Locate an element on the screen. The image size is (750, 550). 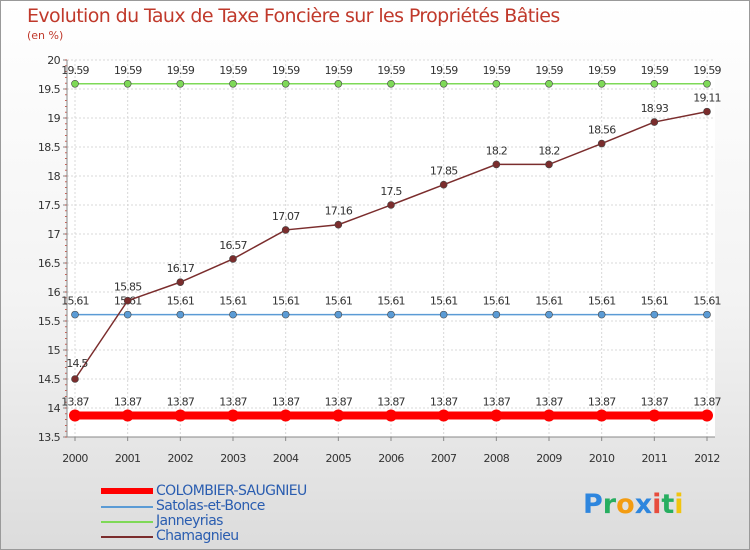
y-tick-label: 17 is located at coordinates (53, 234).